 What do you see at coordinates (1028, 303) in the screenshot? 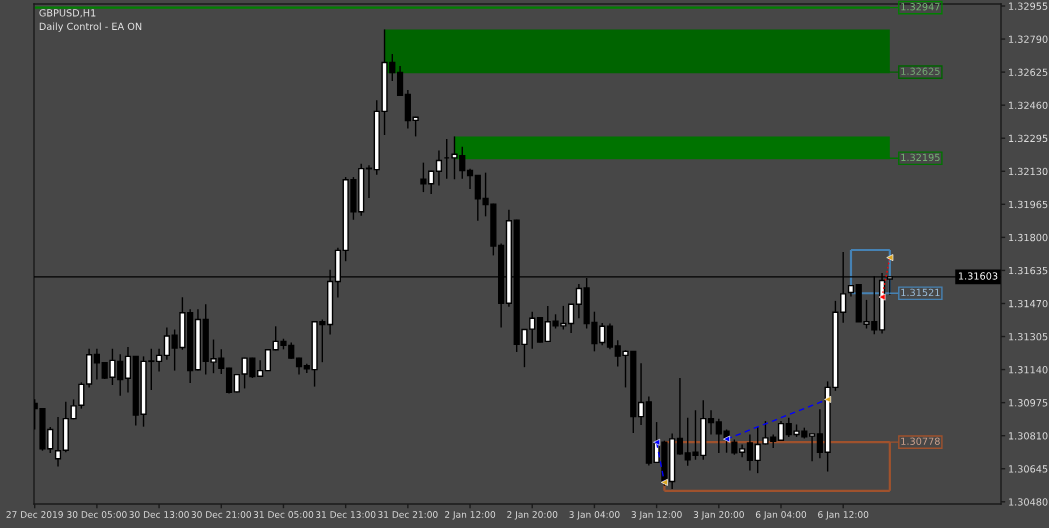
I see `y-tick-label: 1.31470` at bounding box center [1028, 303].